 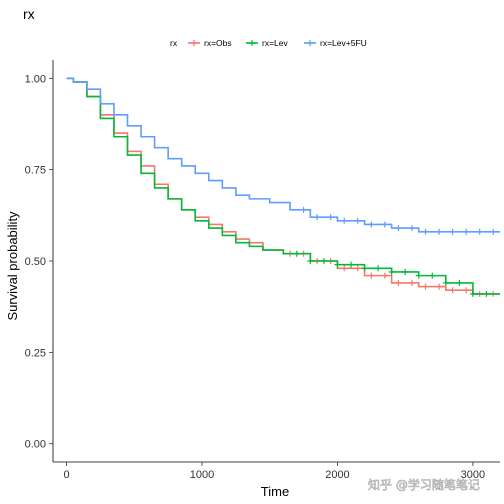 I want to click on watermark: 知乎 @学习随笔笔记, so click(x=424, y=484).